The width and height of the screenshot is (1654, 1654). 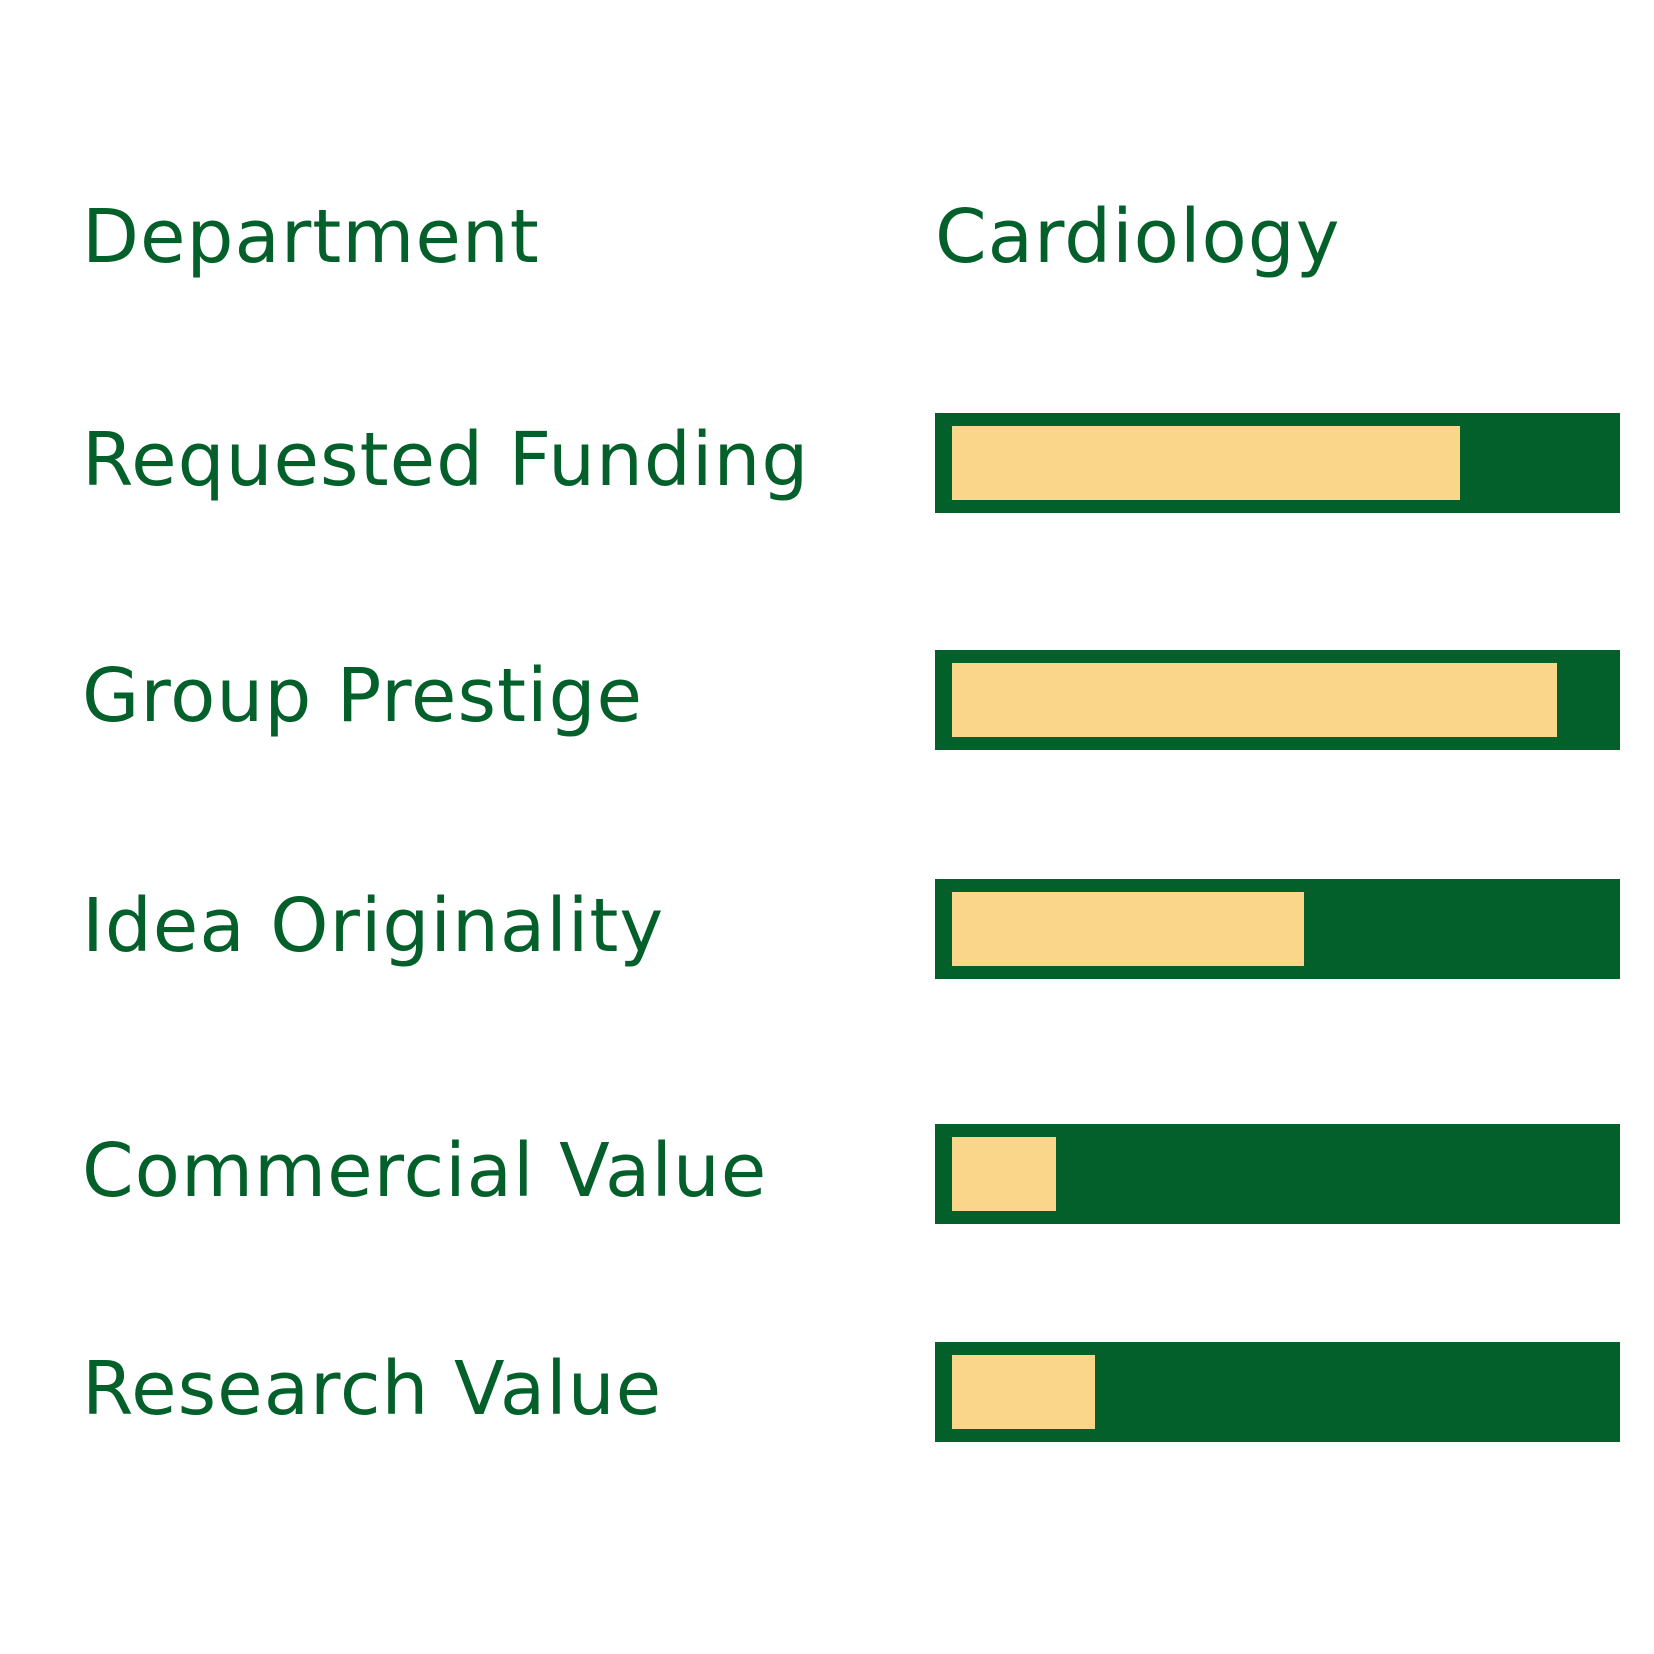 What do you see at coordinates (446, 460) in the screenshot?
I see `row-label: Requested Funding` at bounding box center [446, 460].